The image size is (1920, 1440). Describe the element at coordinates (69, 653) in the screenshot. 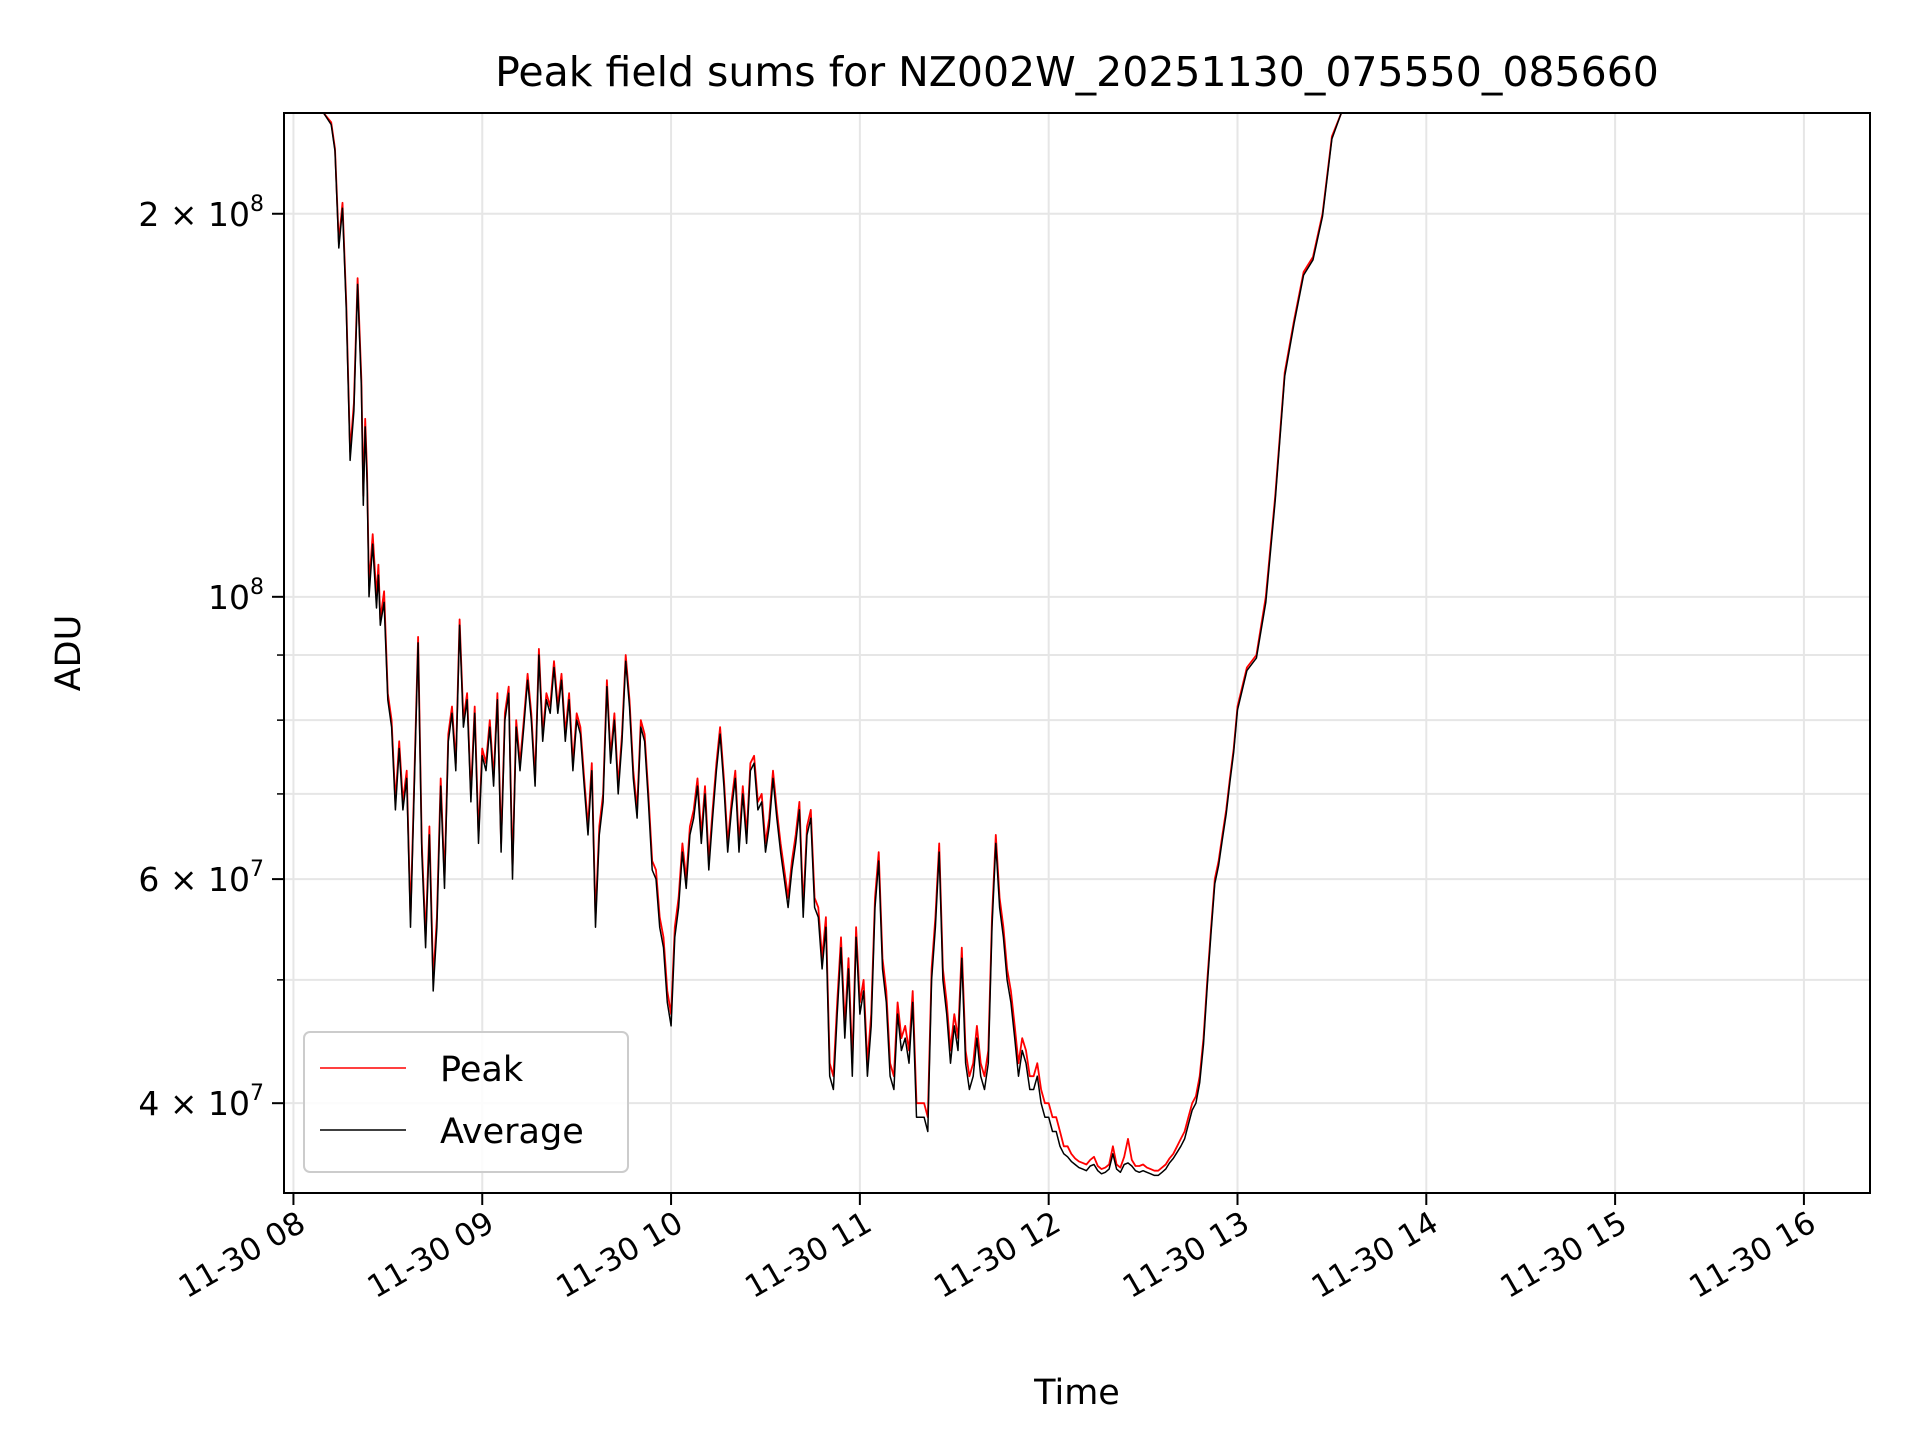

I see `y-axis-label: ADU` at that location.